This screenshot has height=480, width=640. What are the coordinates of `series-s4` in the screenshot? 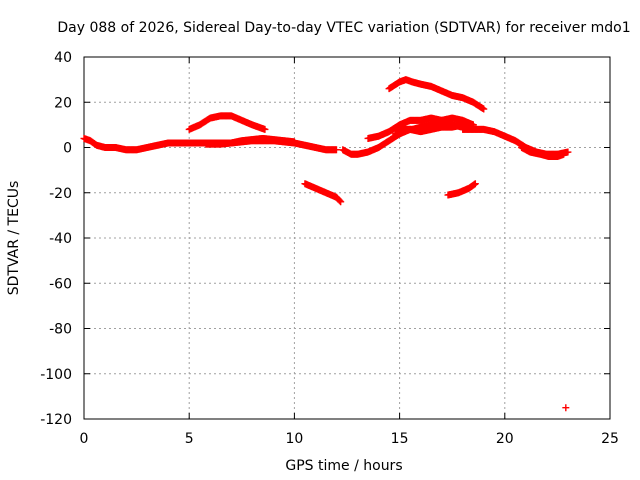 It's located at (323, 193).